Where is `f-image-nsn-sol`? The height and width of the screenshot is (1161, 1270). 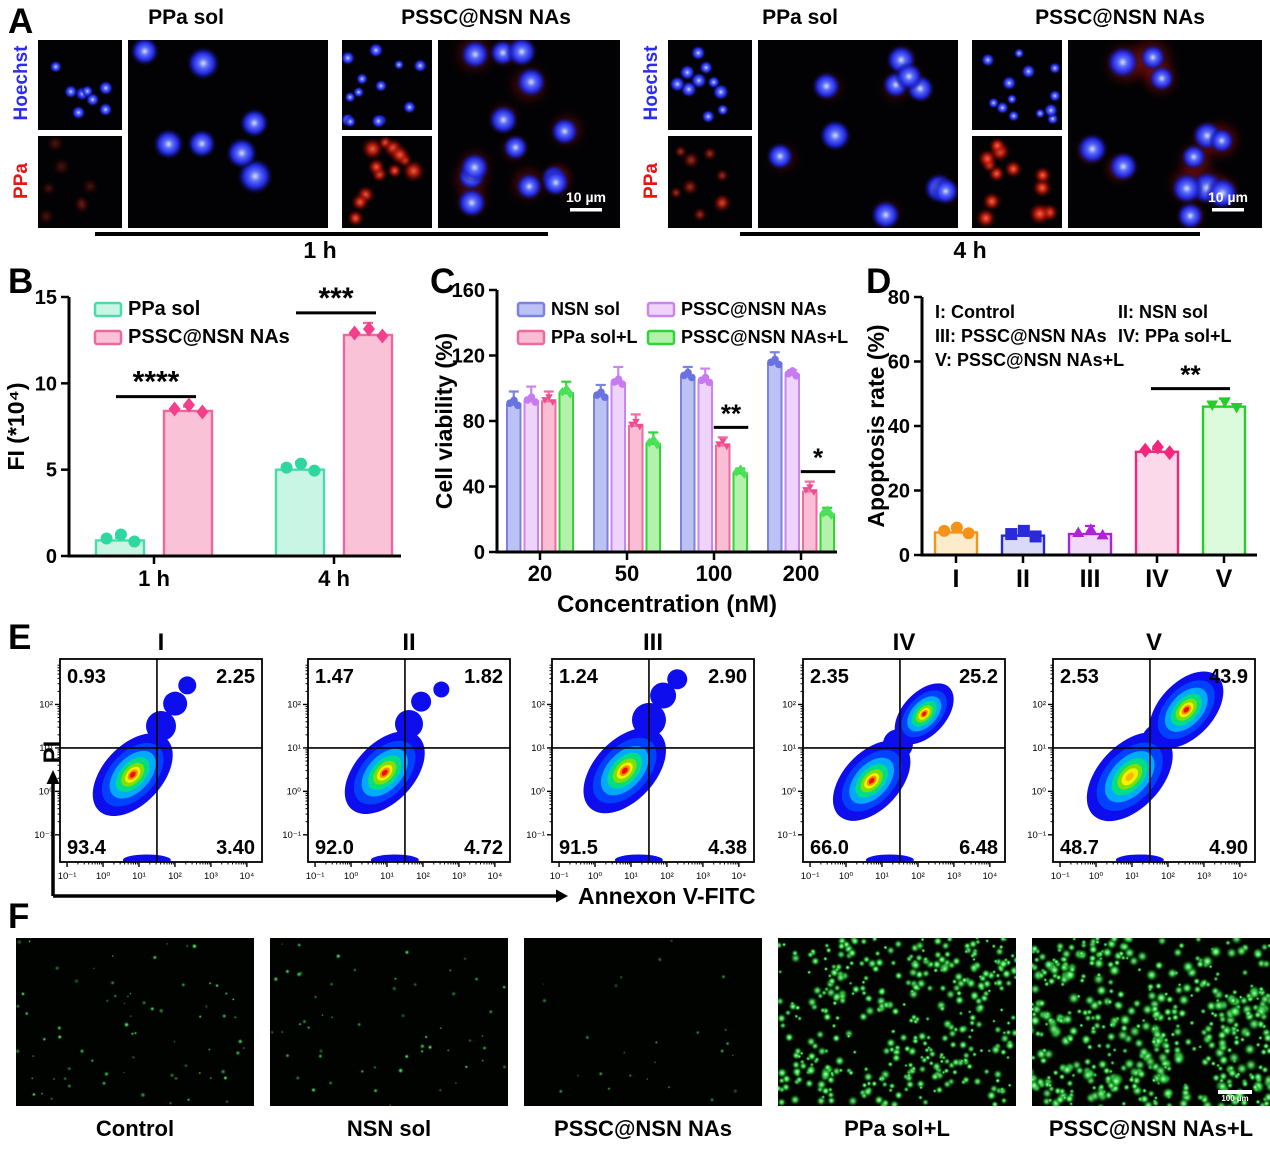
f-image-nsn-sol is located at coordinates (389, 1022).